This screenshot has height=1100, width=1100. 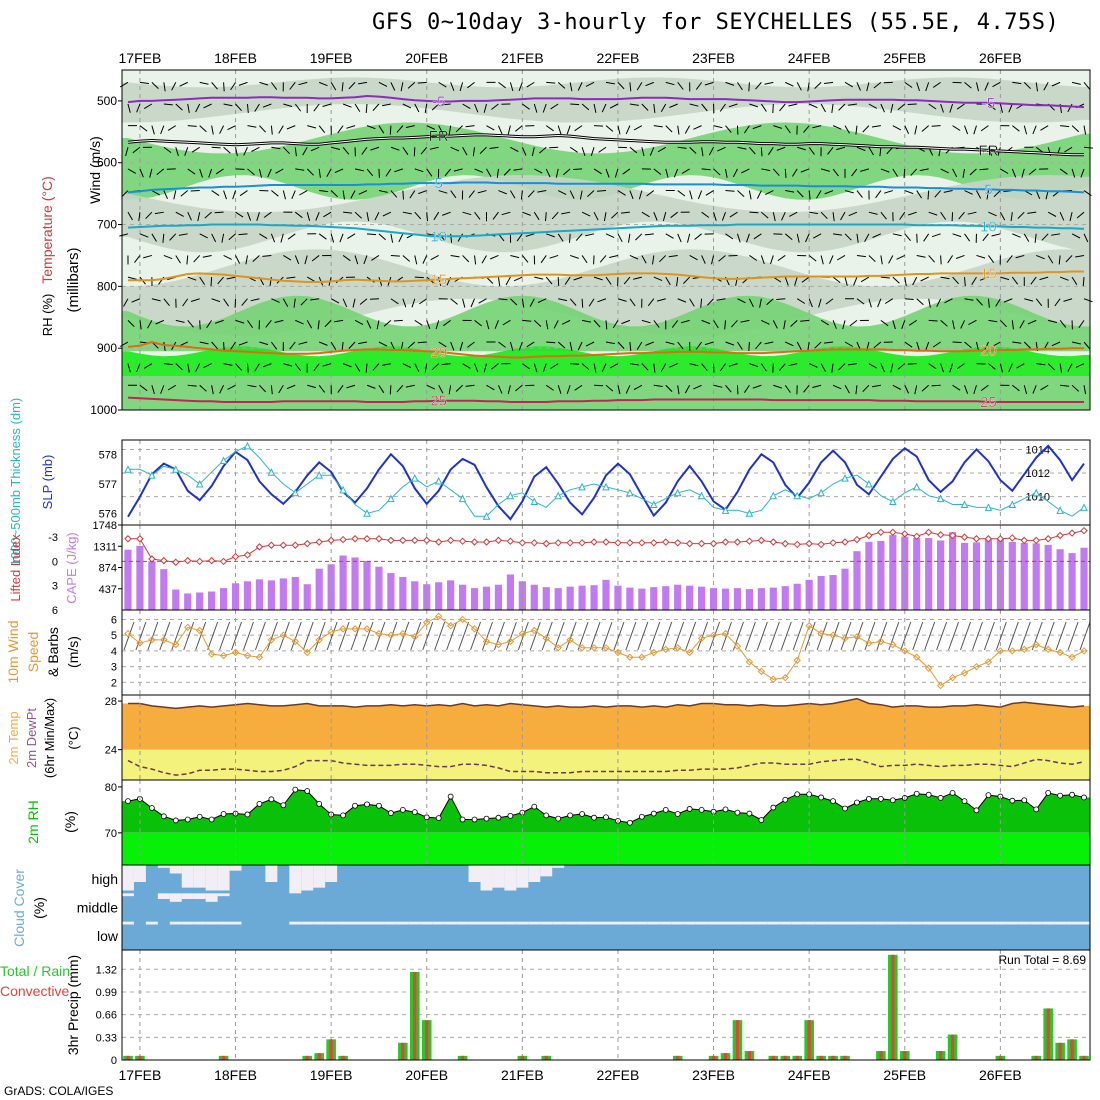 What do you see at coordinates (107, 163) in the screenshot?
I see `pressure-tick-label: 600` at bounding box center [107, 163].